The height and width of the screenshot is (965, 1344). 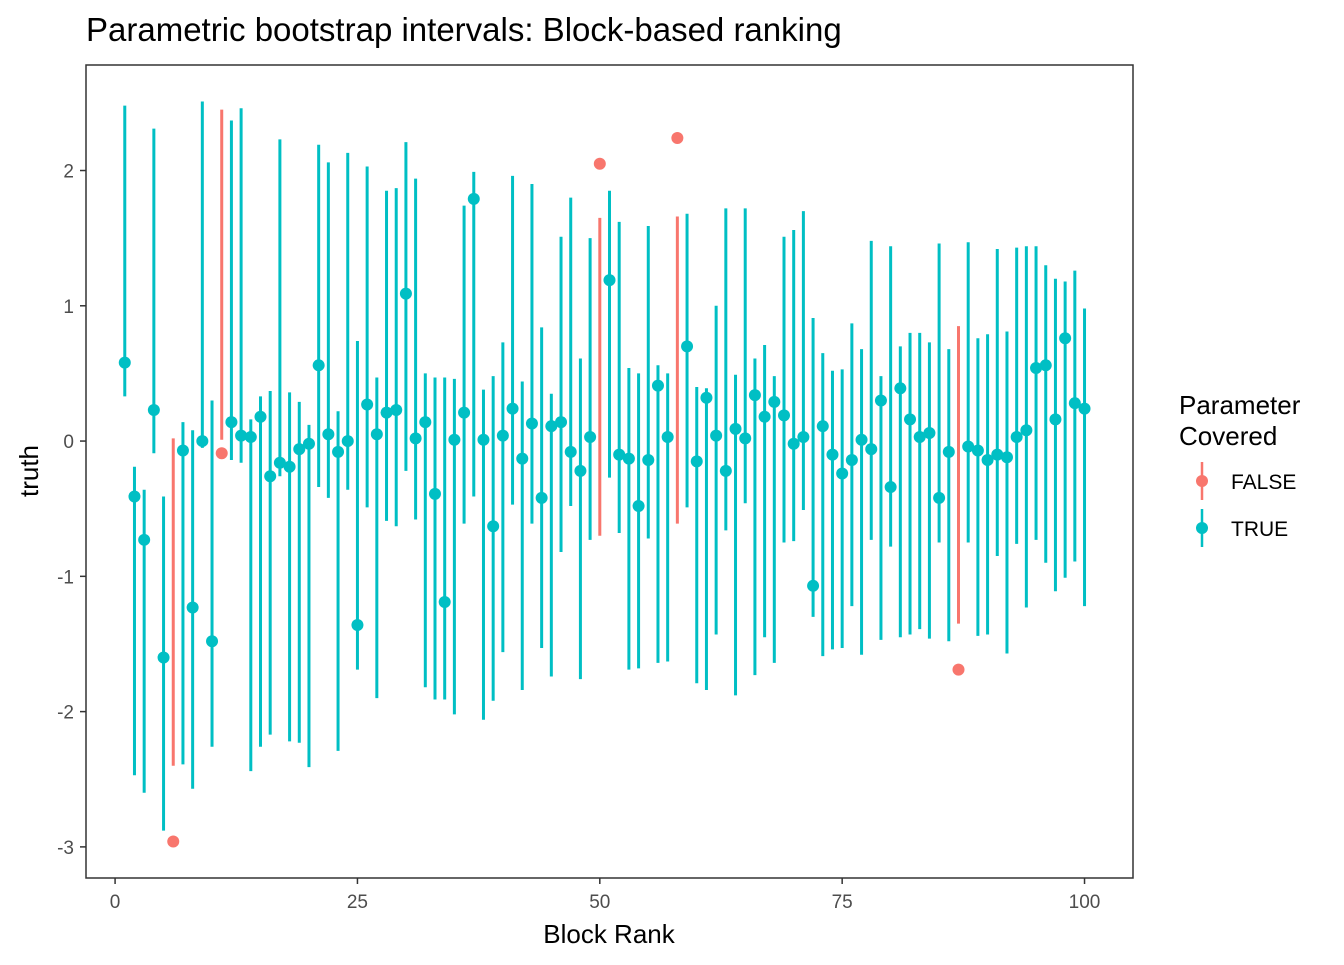 What do you see at coordinates (1259, 529) in the screenshot?
I see `legend-label: TRUE` at bounding box center [1259, 529].